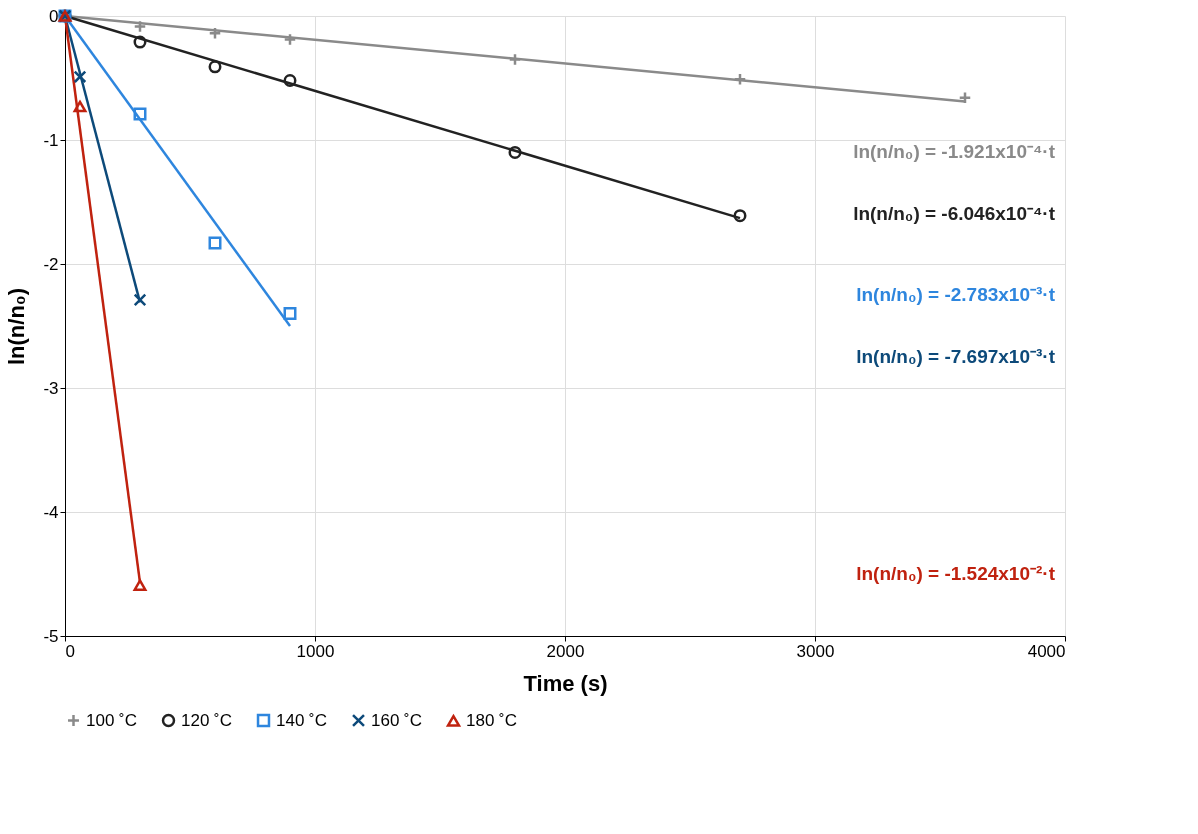 The width and height of the screenshot is (1198, 834). I want to click on y-tick-label: 0, so click(54, 16).